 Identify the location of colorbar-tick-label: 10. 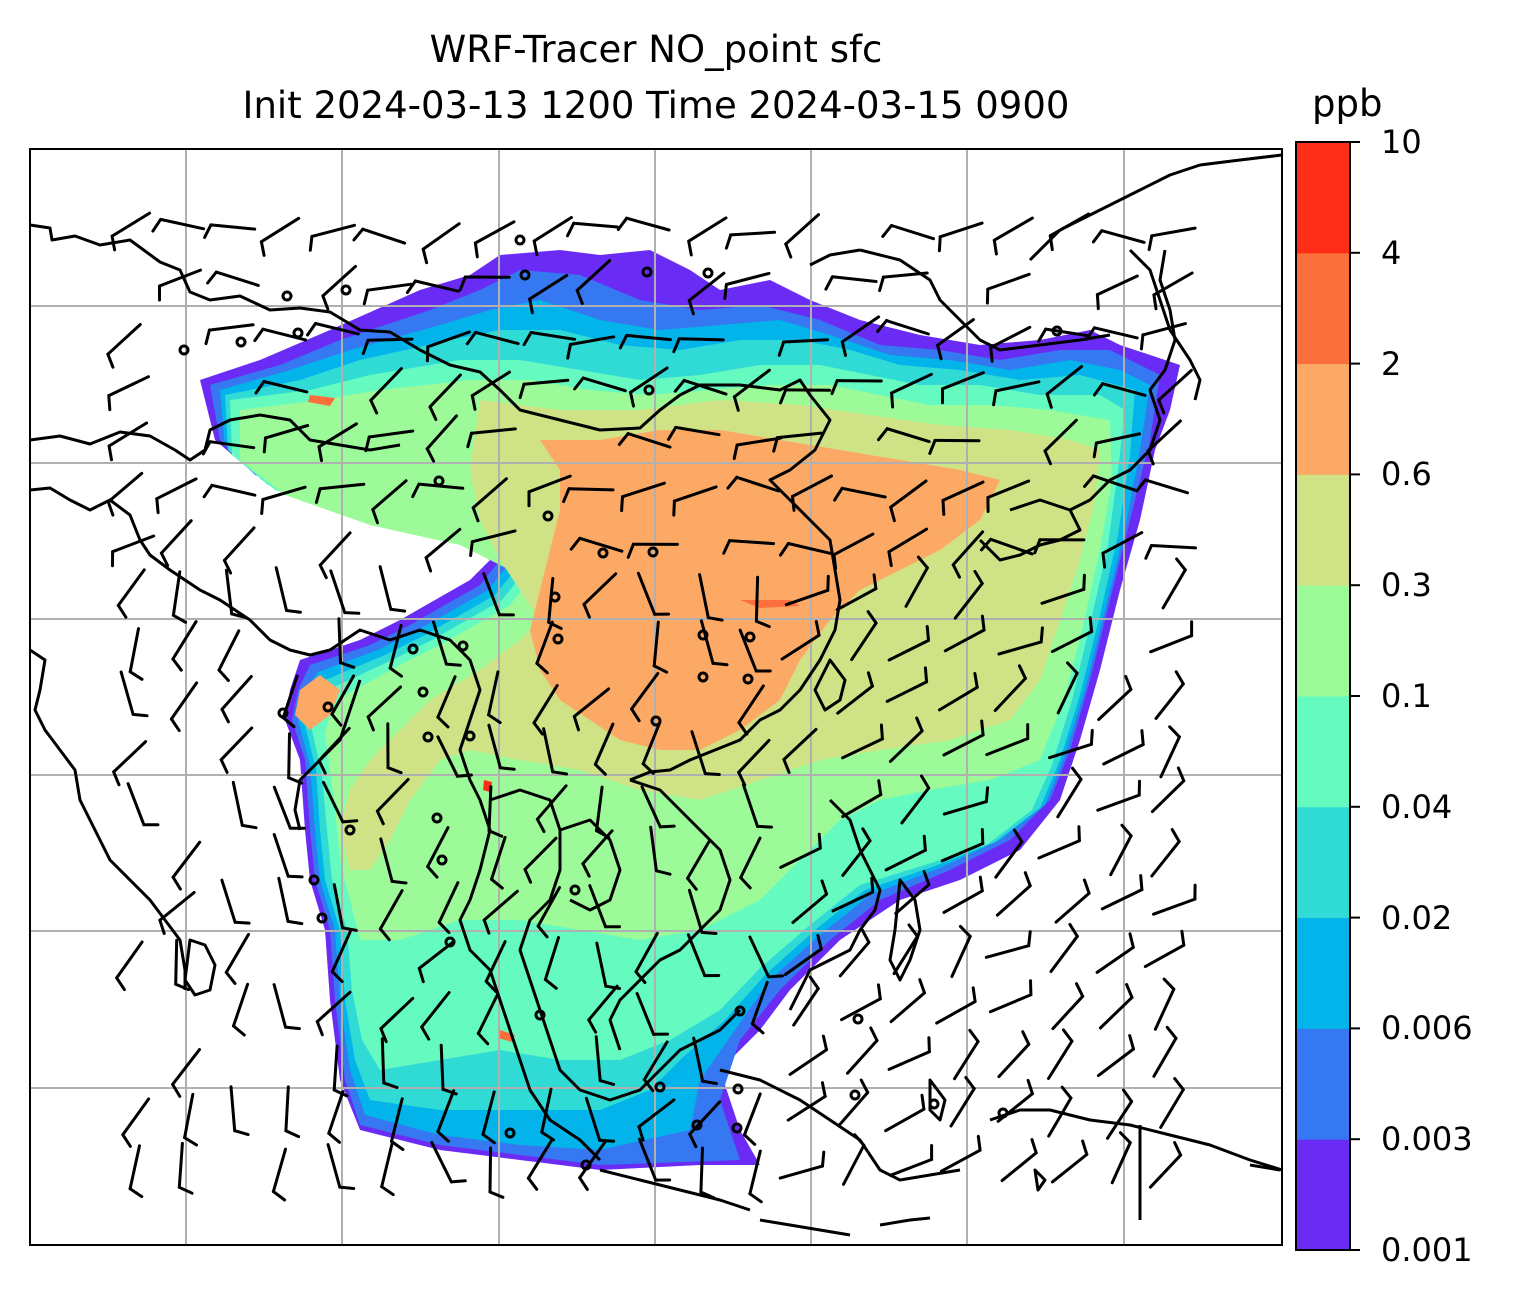
(1401, 142).